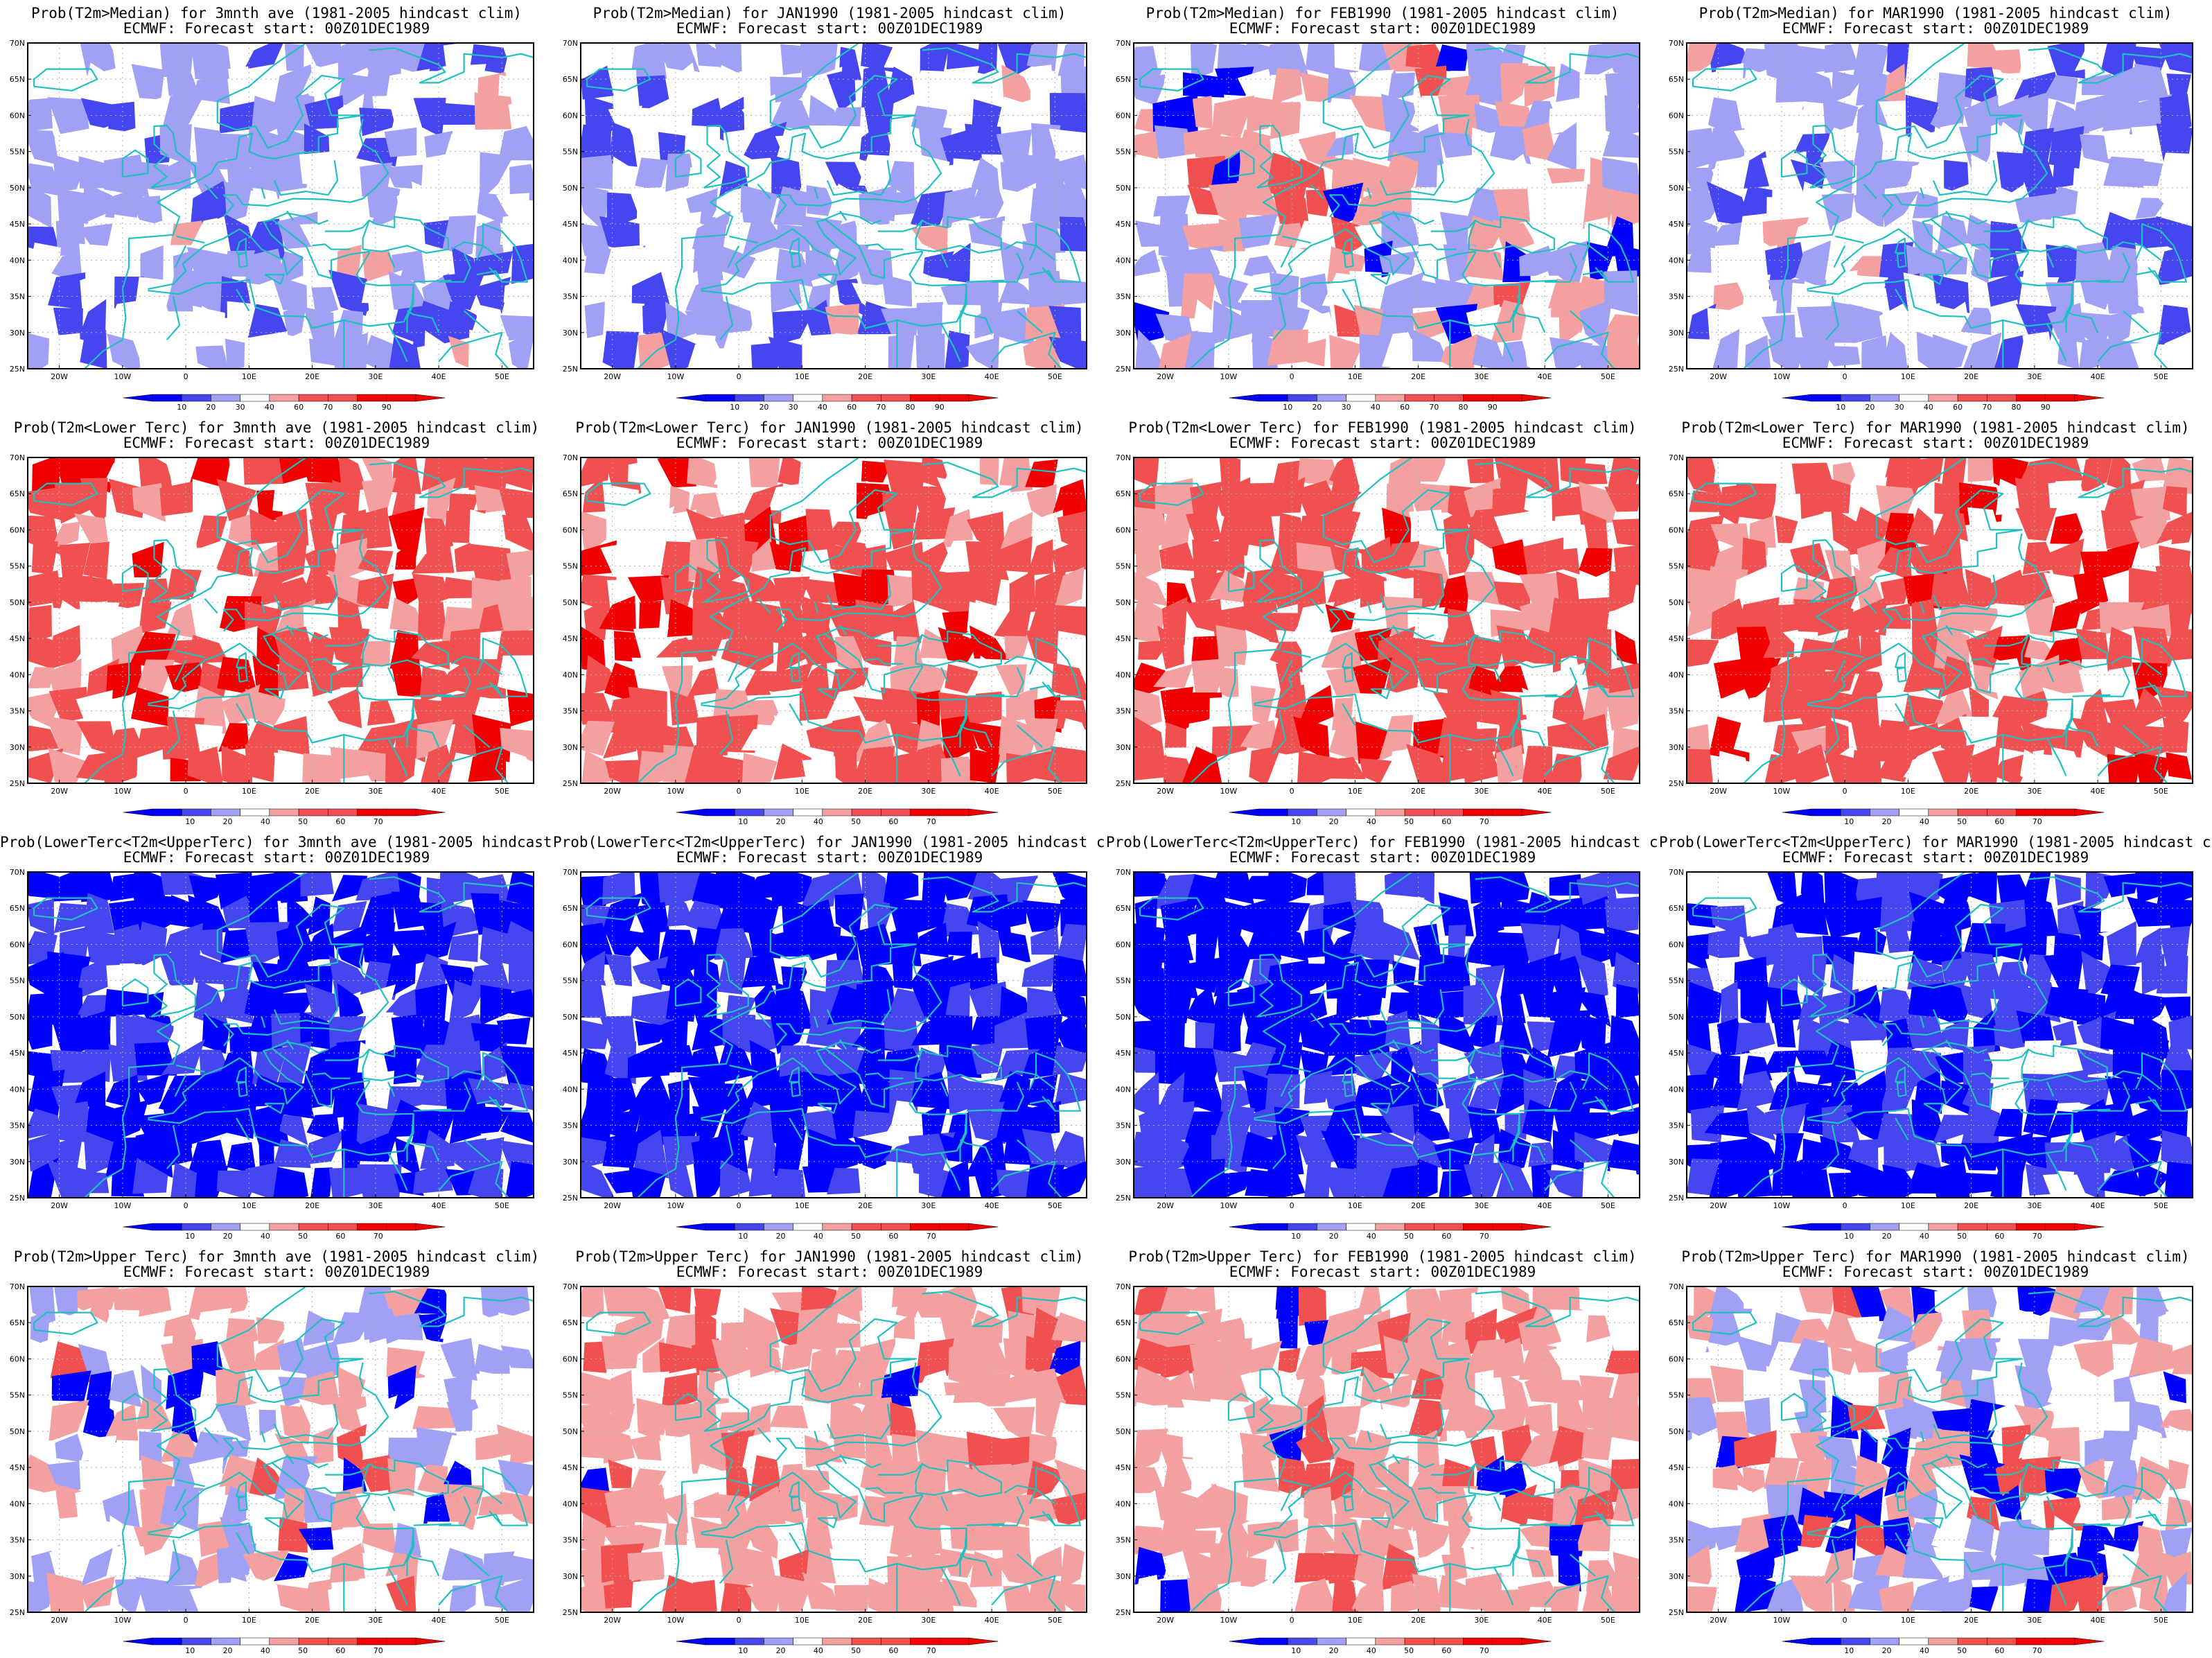  What do you see at coordinates (940, 408) in the screenshot?
I see `colorbar-tick-label: 90` at bounding box center [940, 408].